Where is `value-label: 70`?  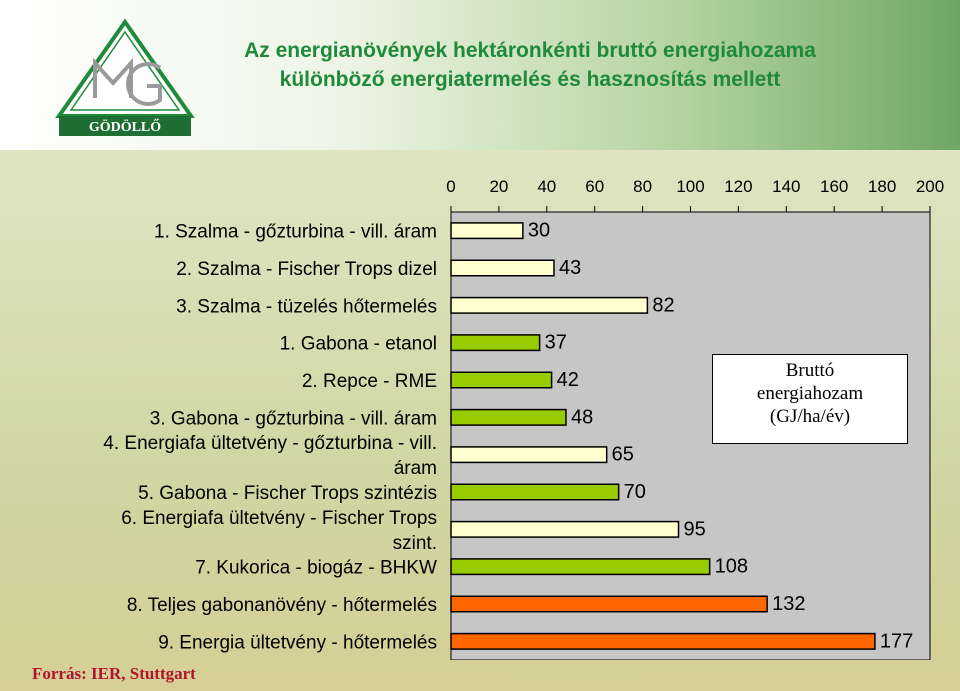
value-label: 70 is located at coordinates (635, 492).